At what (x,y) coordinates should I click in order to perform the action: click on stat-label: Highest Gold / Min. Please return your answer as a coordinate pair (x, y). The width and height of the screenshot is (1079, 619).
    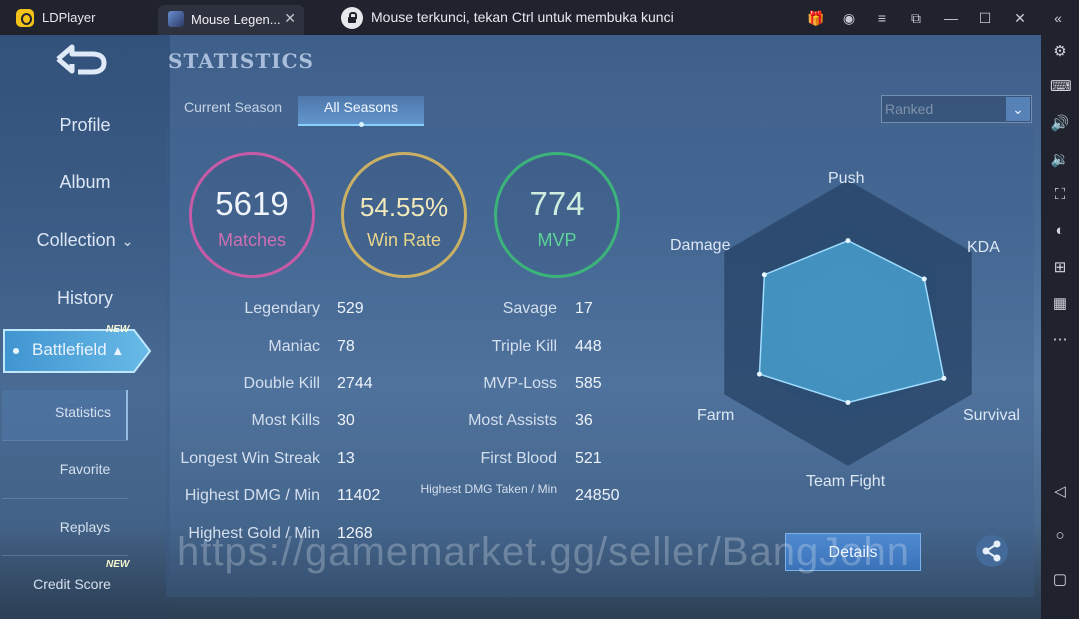
    Looking at the image, I should click on (254, 533).